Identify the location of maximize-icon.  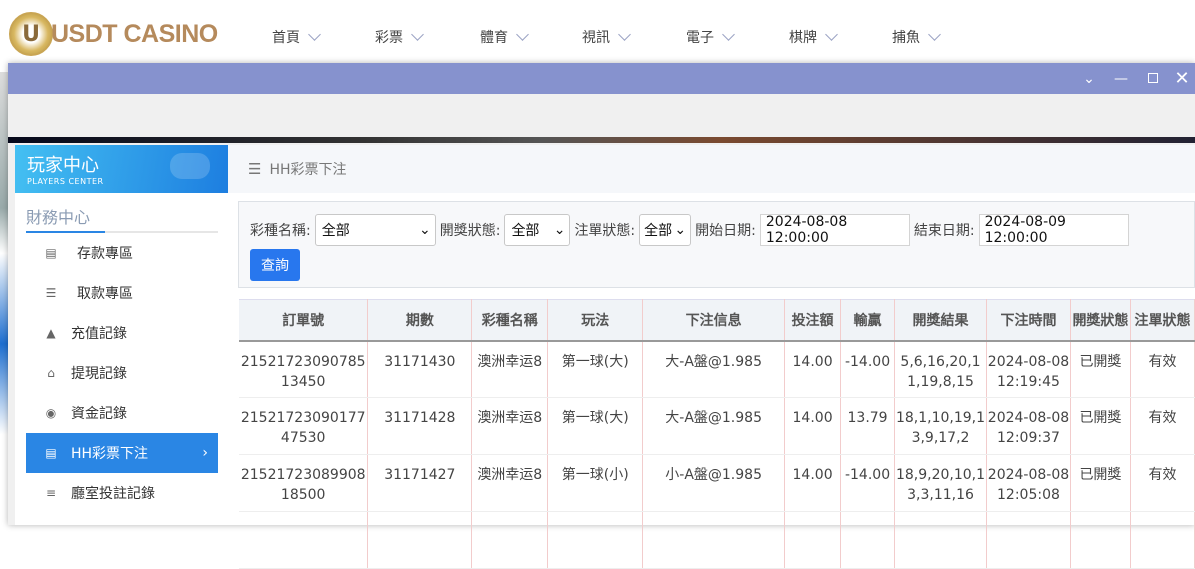
(1153, 79).